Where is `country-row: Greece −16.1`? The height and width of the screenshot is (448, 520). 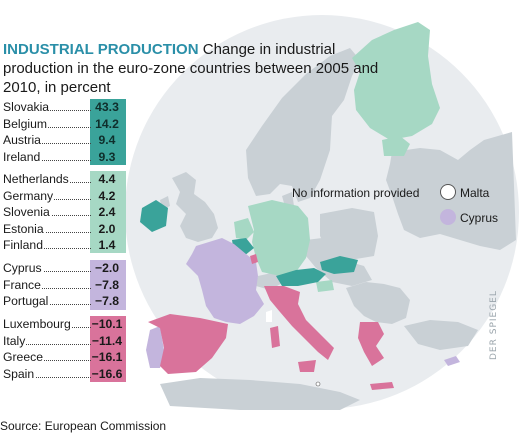 country-row: Greece −16.1 is located at coordinates (63, 357).